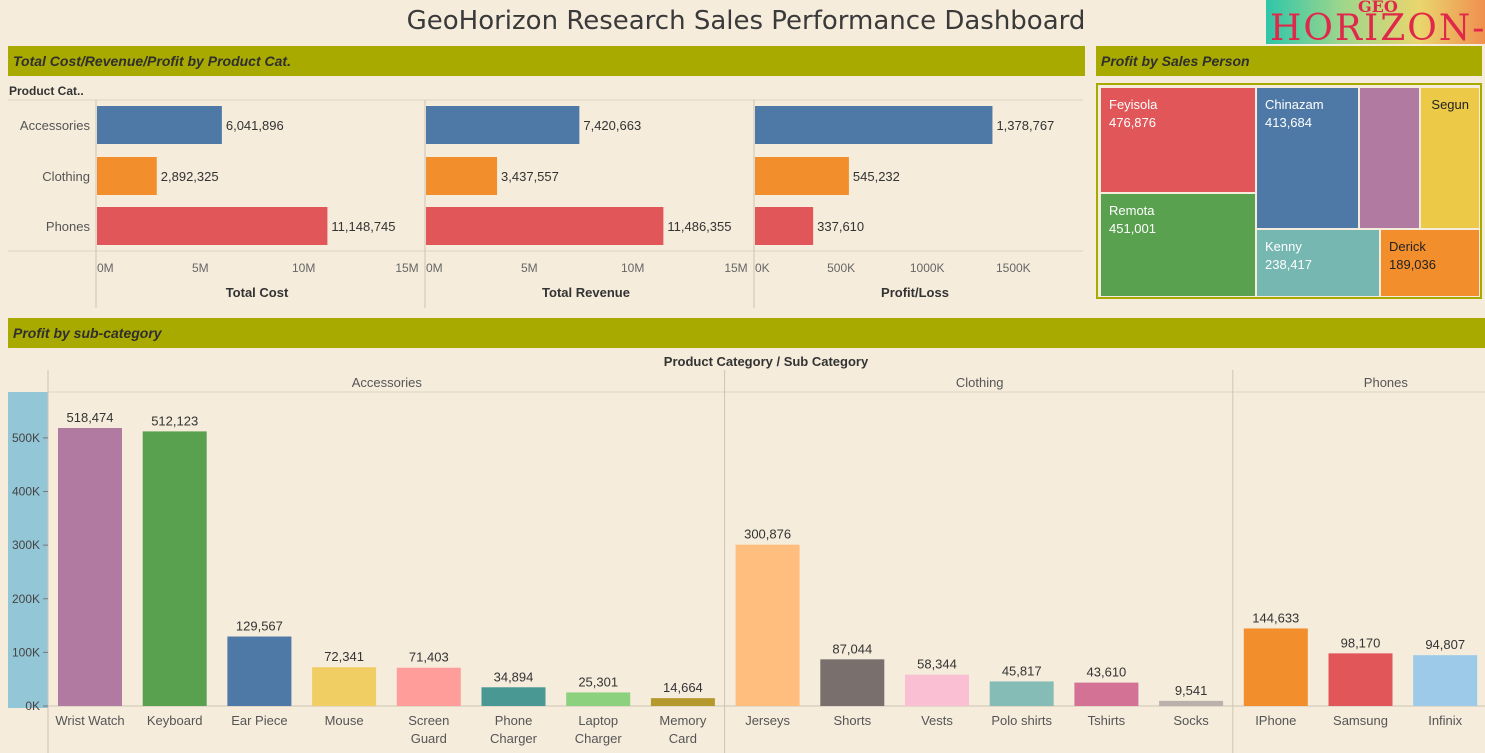 The width and height of the screenshot is (1485, 753). What do you see at coordinates (1022, 670) in the screenshot?
I see `bar-value-polo-shirts: 45,817` at bounding box center [1022, 670].